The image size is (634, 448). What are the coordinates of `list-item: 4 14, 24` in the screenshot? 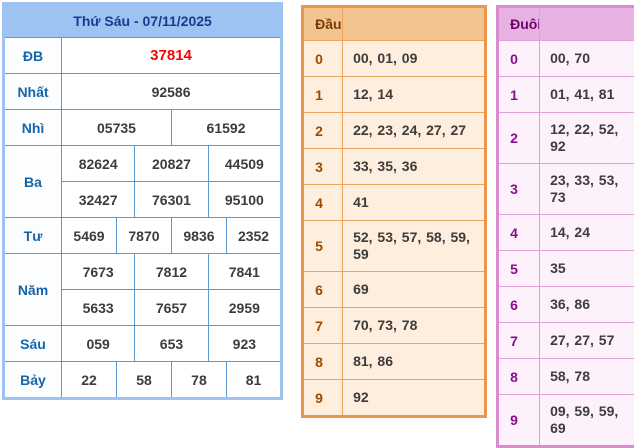 It's located at (565, 232).